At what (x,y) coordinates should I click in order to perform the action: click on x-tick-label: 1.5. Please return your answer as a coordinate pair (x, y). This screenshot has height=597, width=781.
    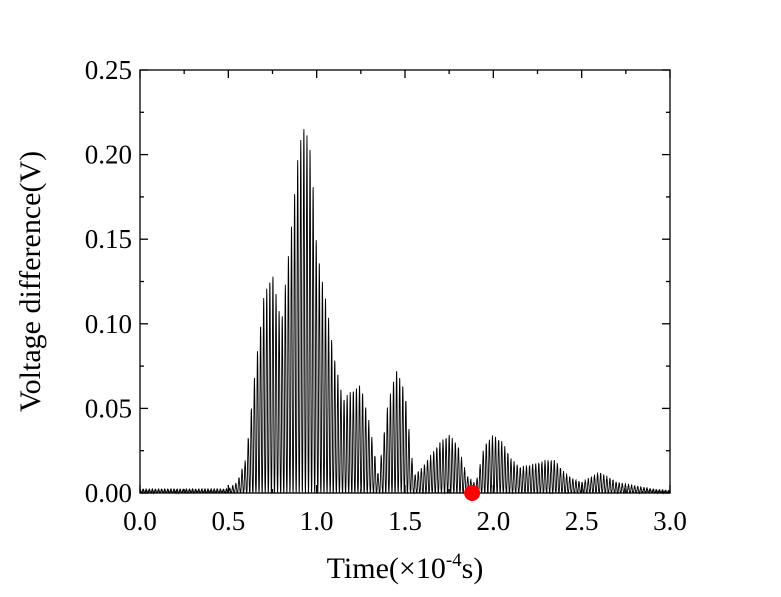
    Looking at the image, I should click on (405, 521).